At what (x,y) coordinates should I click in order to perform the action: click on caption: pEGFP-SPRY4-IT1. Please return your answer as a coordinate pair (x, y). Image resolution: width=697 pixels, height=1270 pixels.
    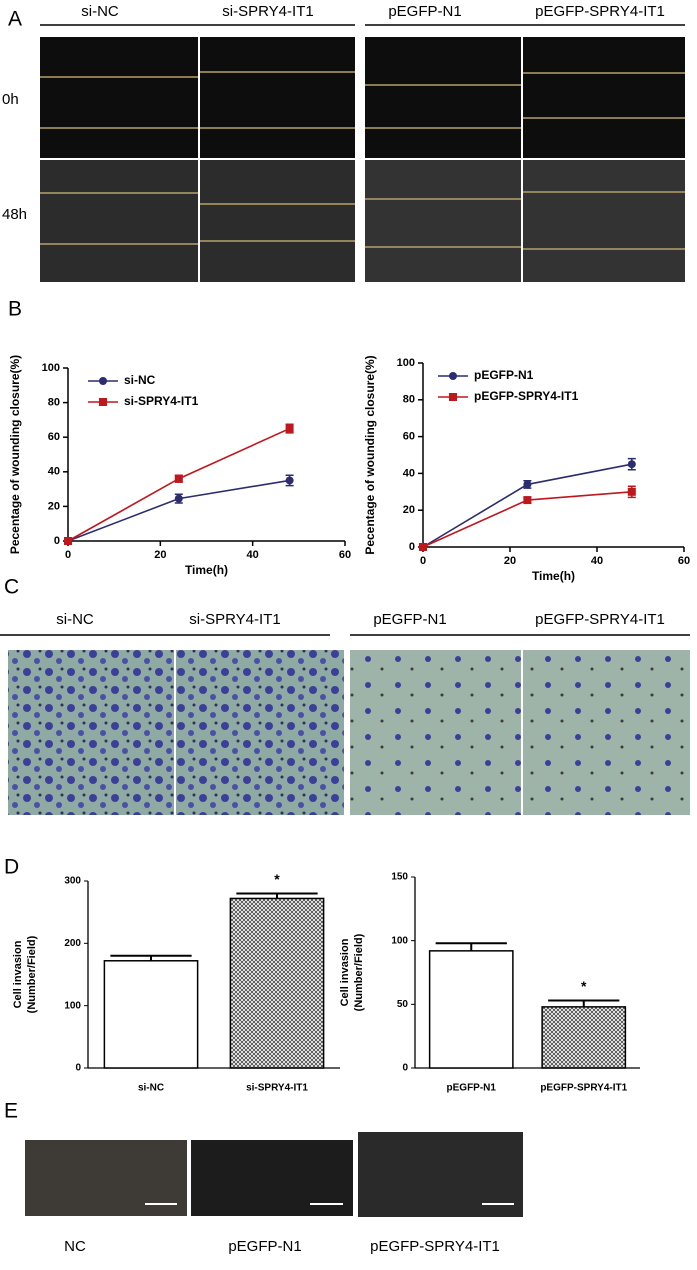
    Looking at the image, I should click on (435, 1246).